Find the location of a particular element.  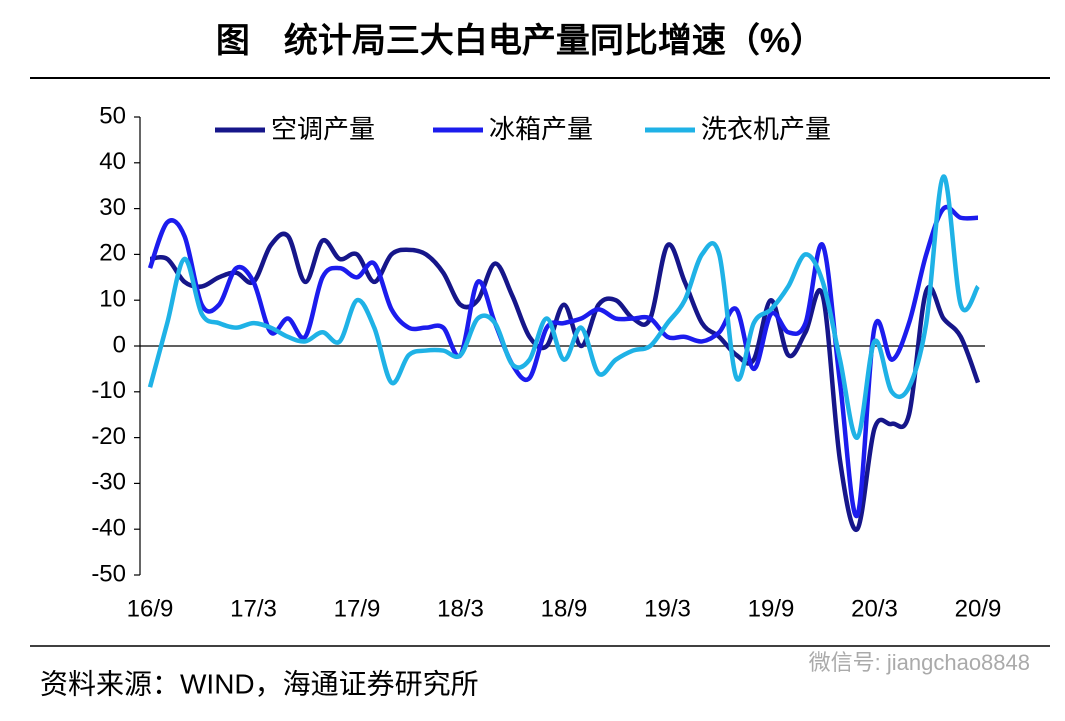

y-tick-label: -10 is located at coordinates (108, 390).